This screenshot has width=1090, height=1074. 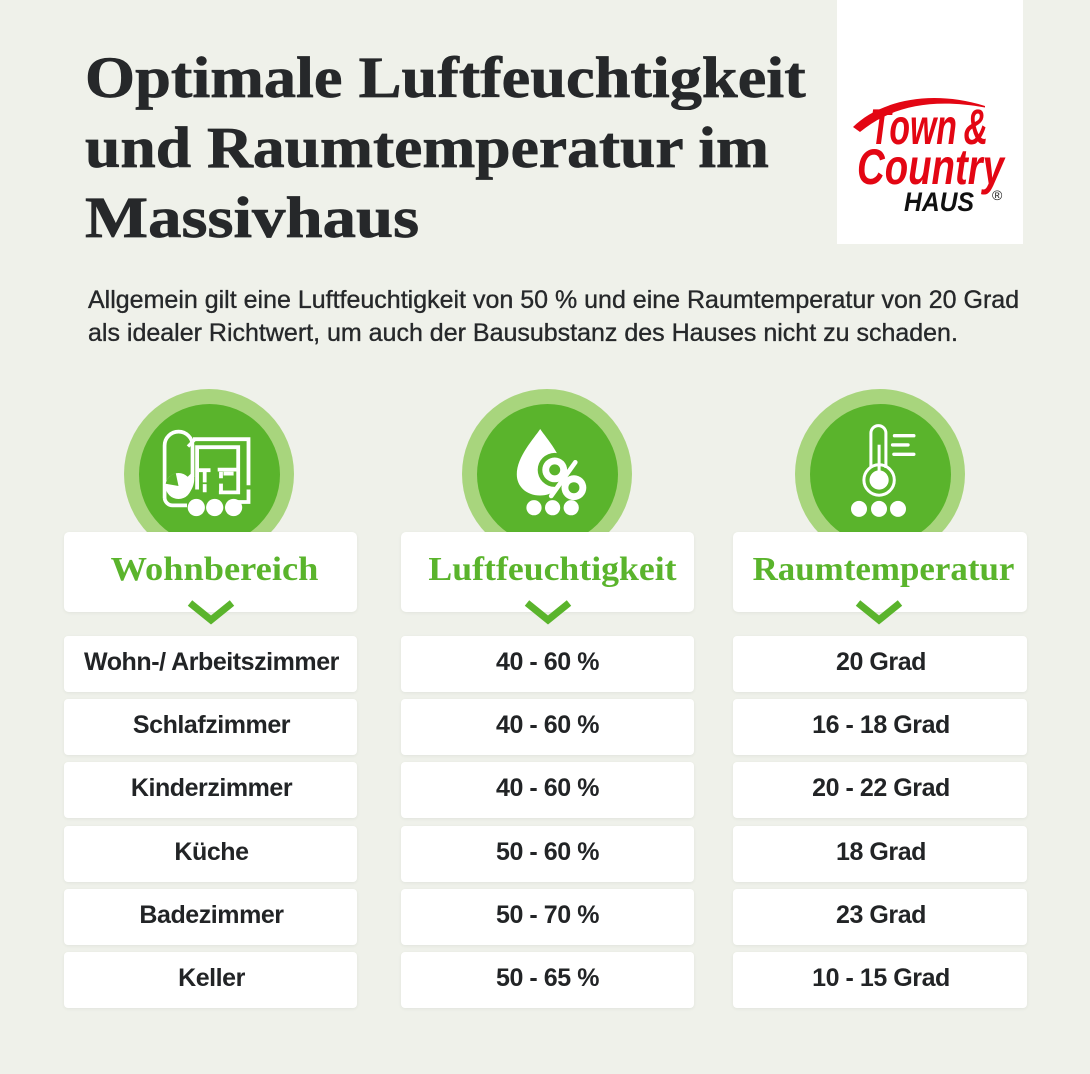 What do you see at coordinates (929, 127) in the screenshot?
I see `svg-text: Town &` at bounding box center [929, 127].